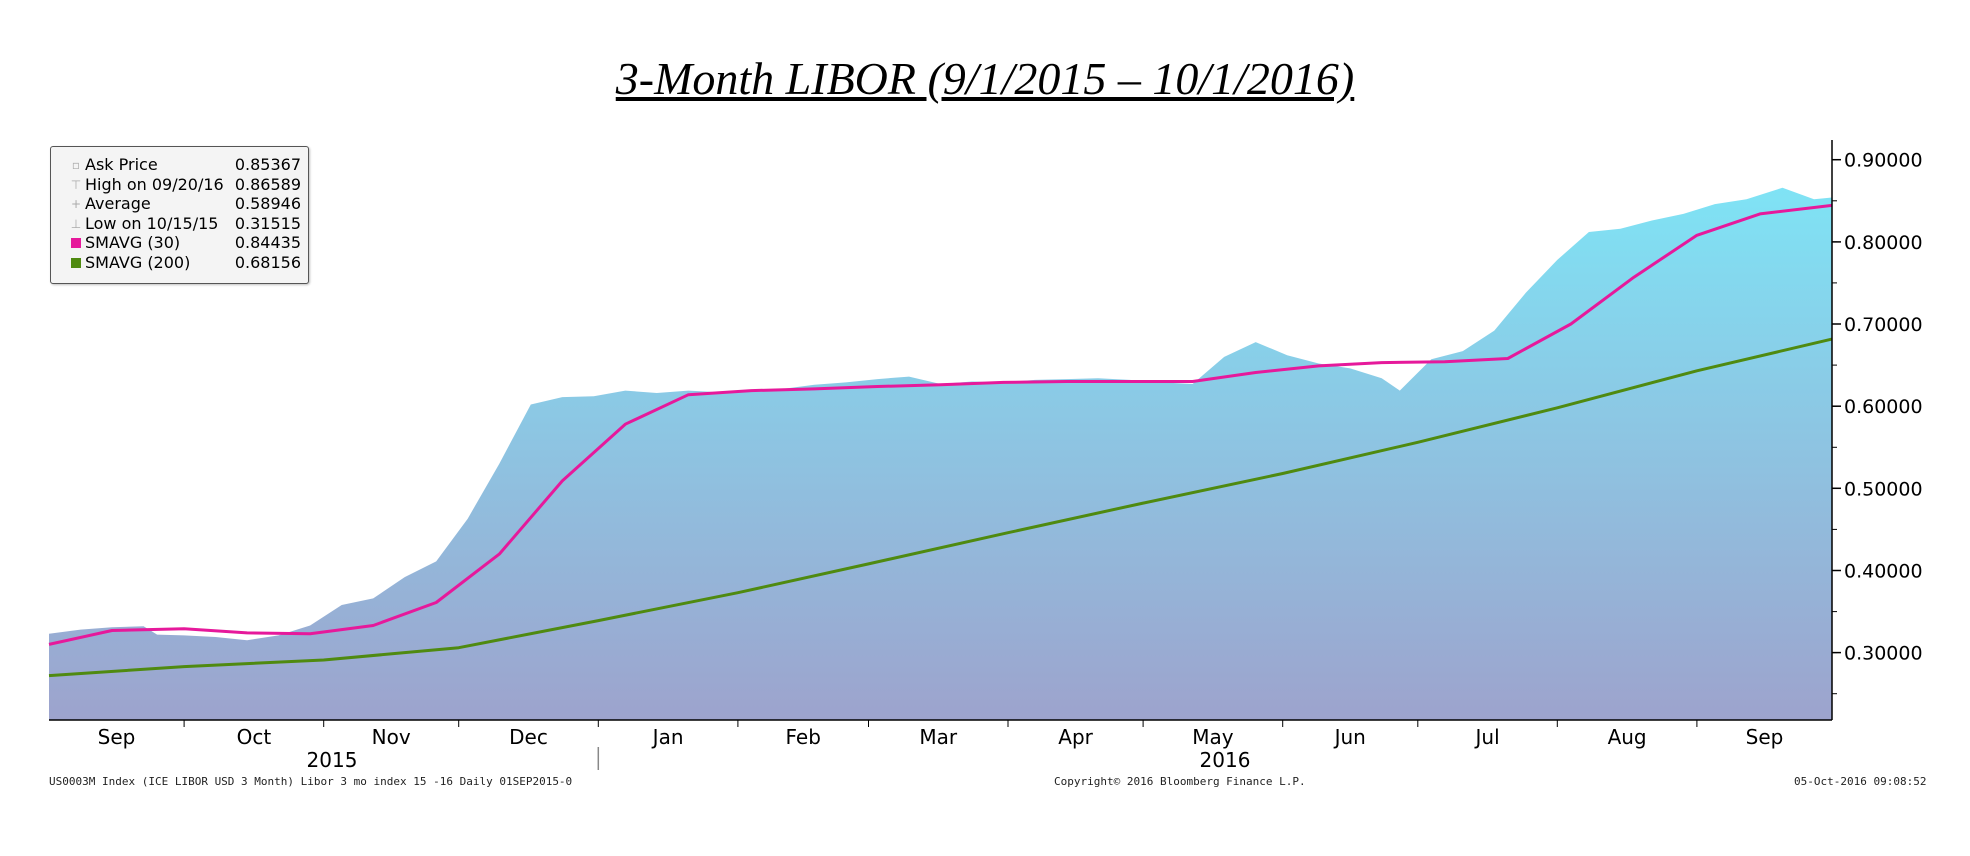  I want to click on legend-item: ▫ Ask Price 0.85367, so click(179, 165).